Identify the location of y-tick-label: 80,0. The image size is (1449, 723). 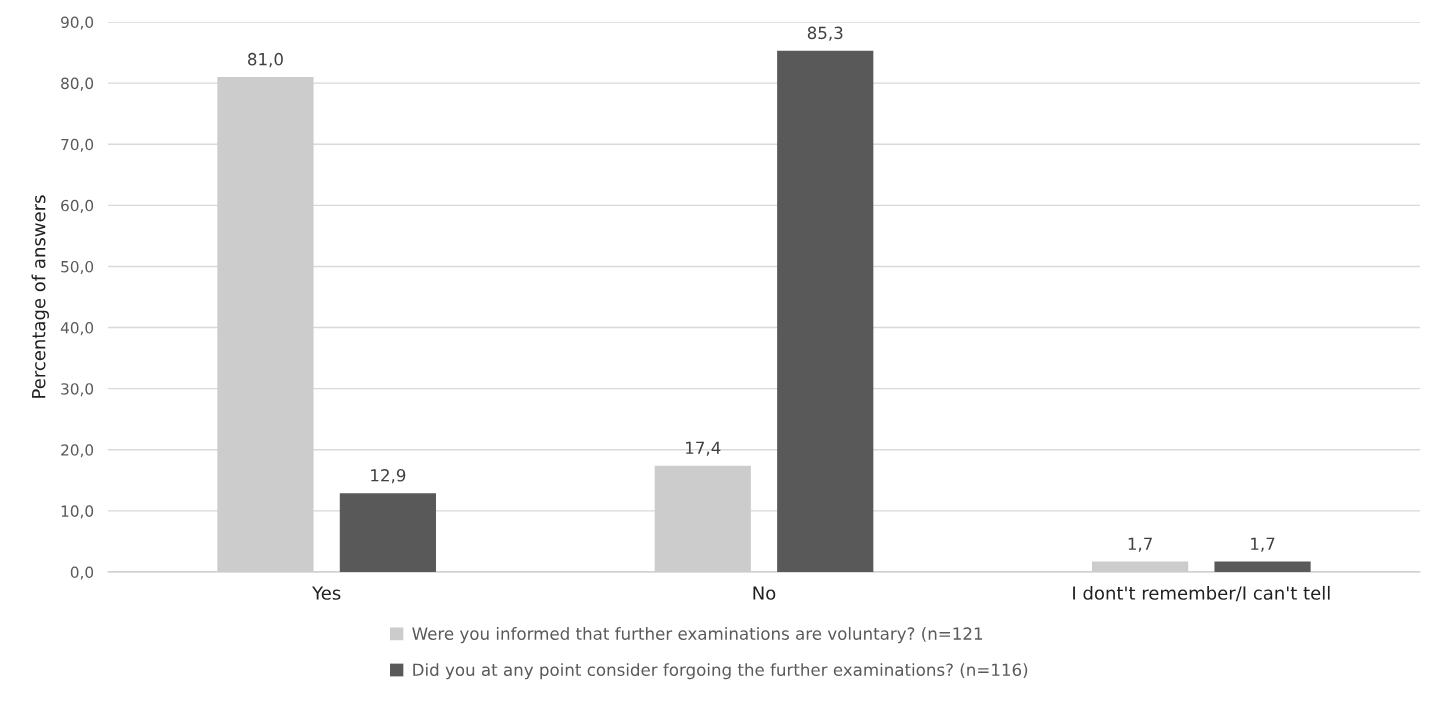
(77, 84).